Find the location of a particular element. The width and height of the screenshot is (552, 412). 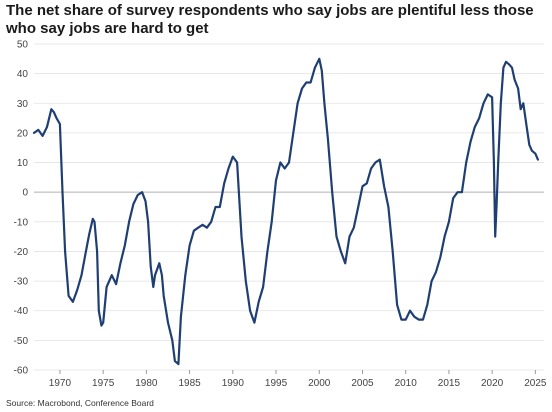

y-tick-label: -30 is located at coordinates (21, 282).